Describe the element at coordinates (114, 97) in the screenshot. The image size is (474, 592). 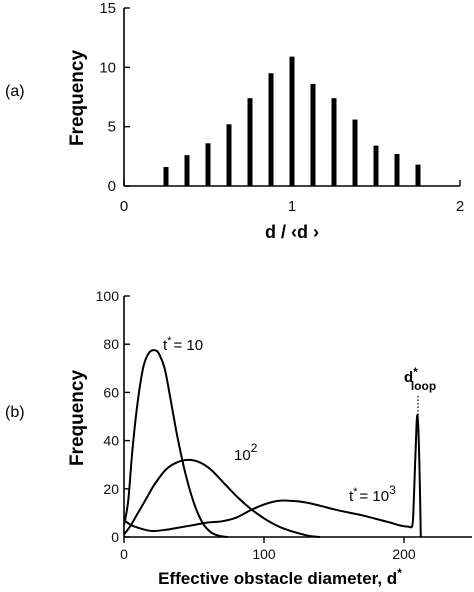
I see `panel-a-y-ticks: 0 5 10 15` at that location.